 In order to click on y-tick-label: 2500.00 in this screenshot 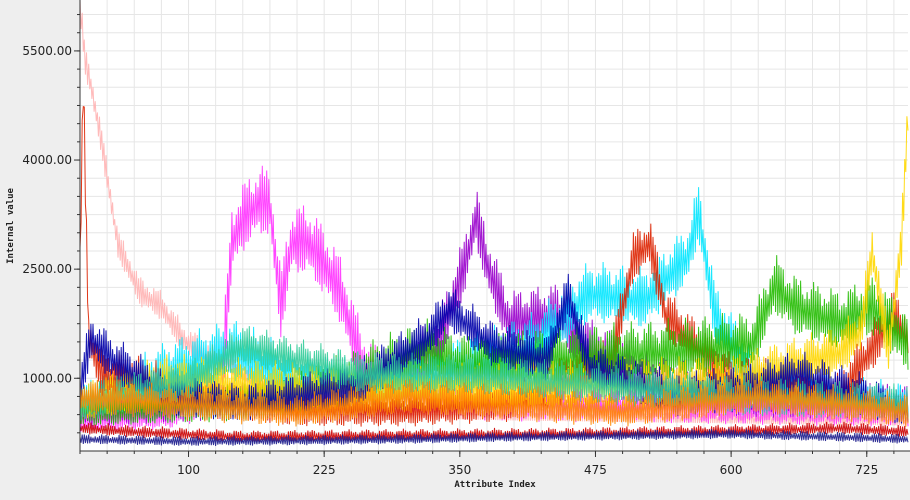, I will do `click(47, 269)`.